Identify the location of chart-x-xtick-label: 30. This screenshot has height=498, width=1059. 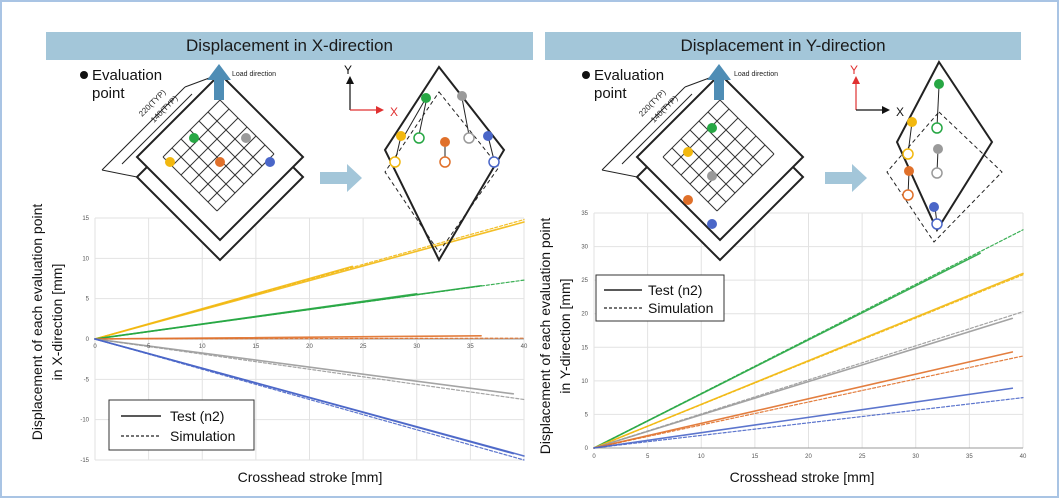
(416, 347).